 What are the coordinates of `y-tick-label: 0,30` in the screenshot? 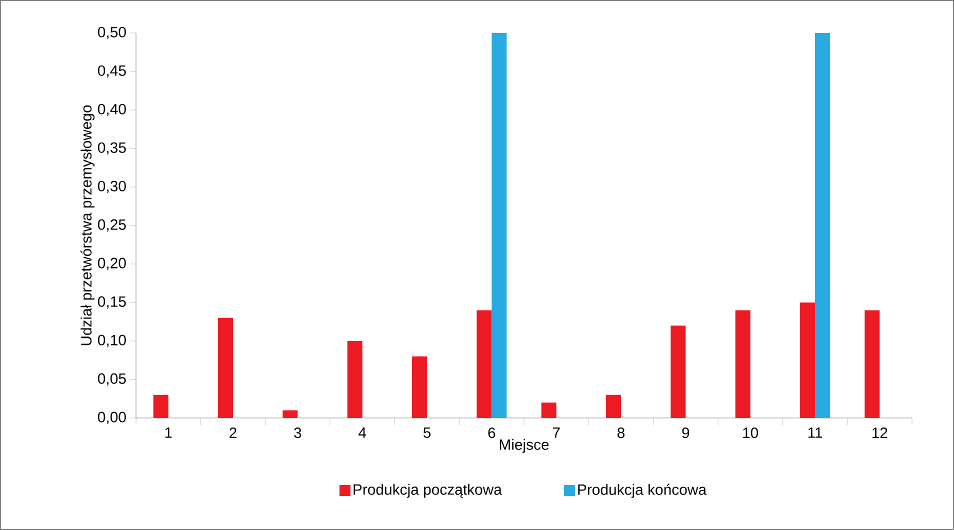 It's located at (112, 187).